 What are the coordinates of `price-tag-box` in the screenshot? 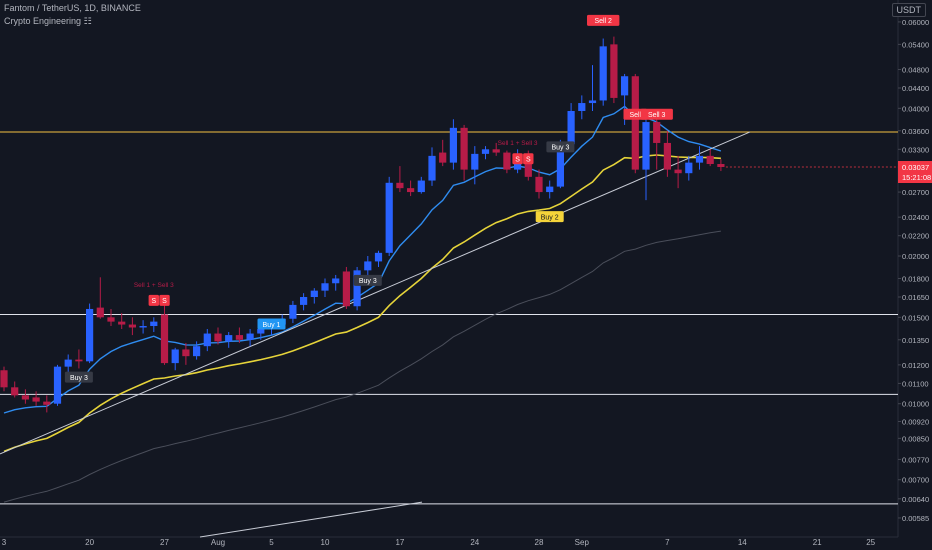 It's located at (915, 172).